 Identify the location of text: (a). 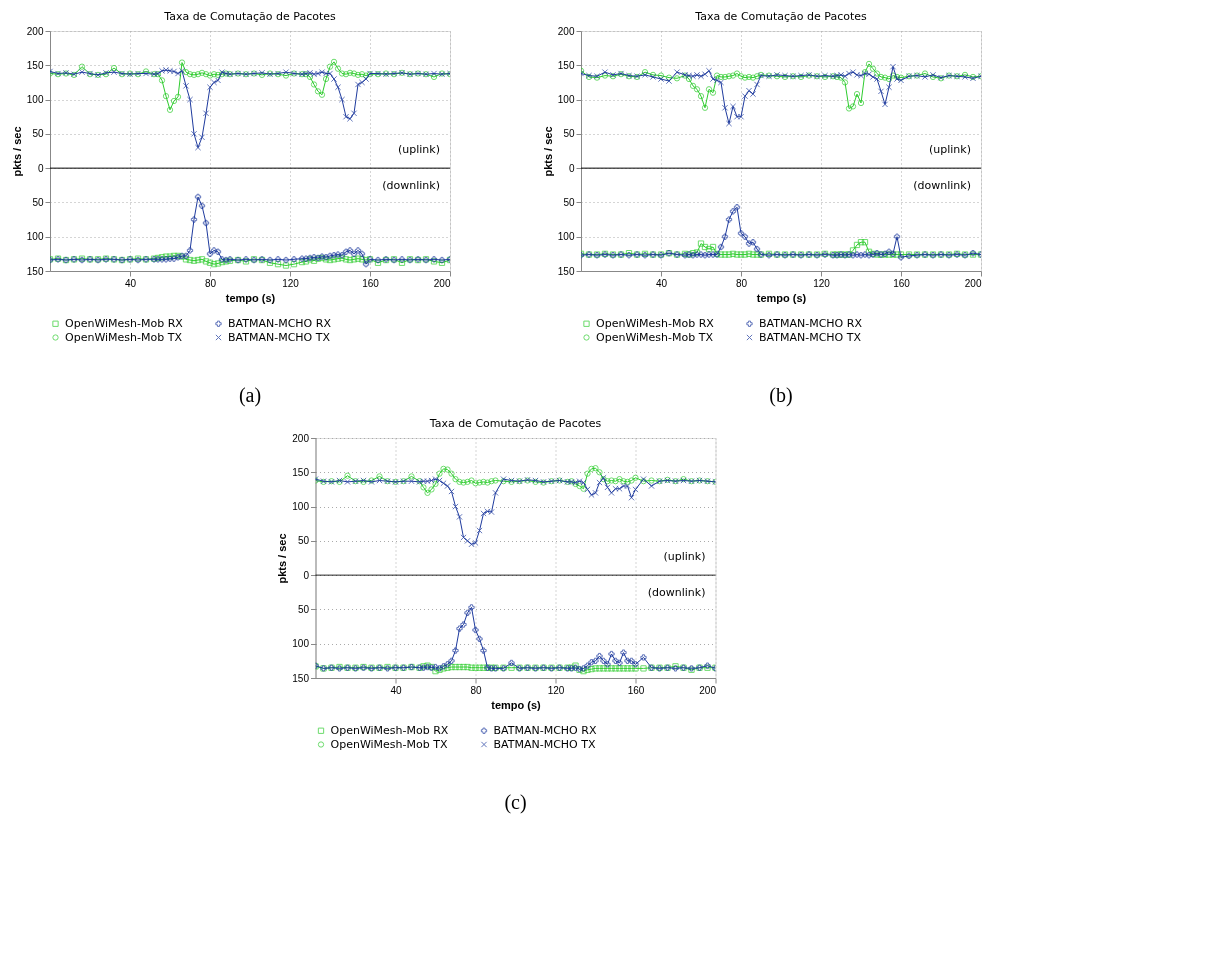
(250, 395).